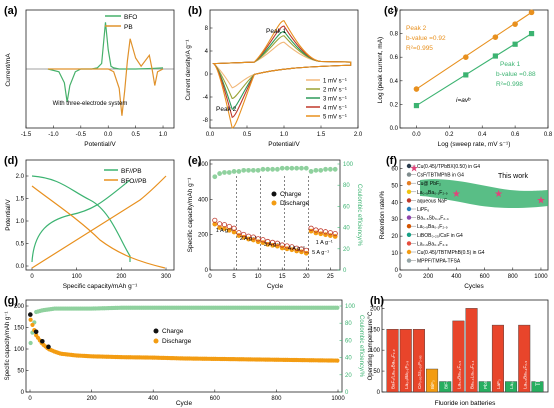 The image size is (554, 408). I want to click on panel-a-letter: (a), so click(11, 11).